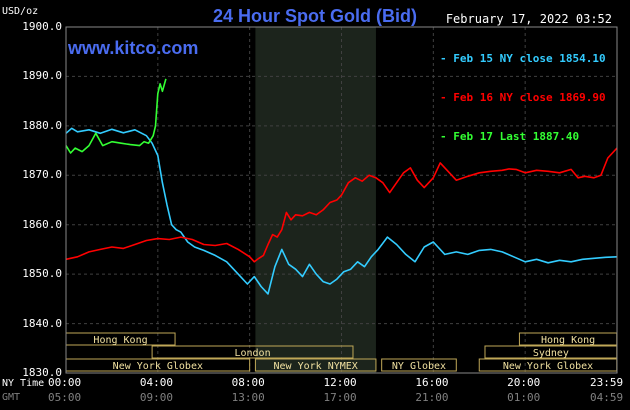 Image resolution: width=630 pixels, height=410 pixels. I want to click on legend-label-feb17: Feb 17 Last 1887.40, so click(516, 136).